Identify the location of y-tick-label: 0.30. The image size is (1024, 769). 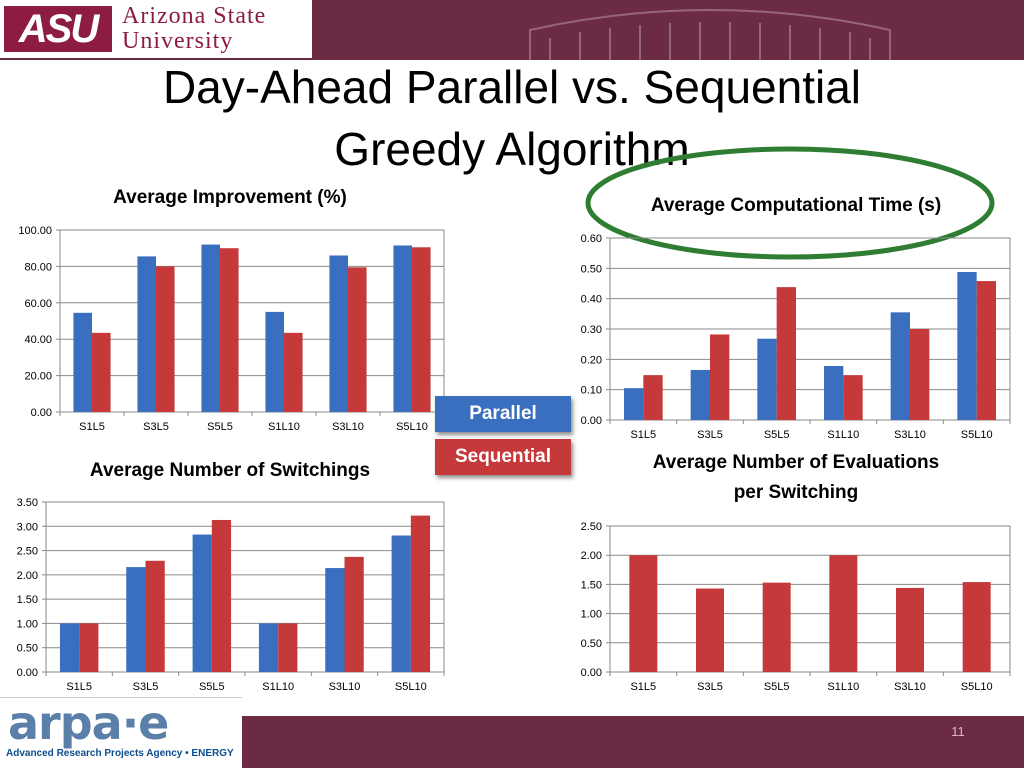
(591, 330).